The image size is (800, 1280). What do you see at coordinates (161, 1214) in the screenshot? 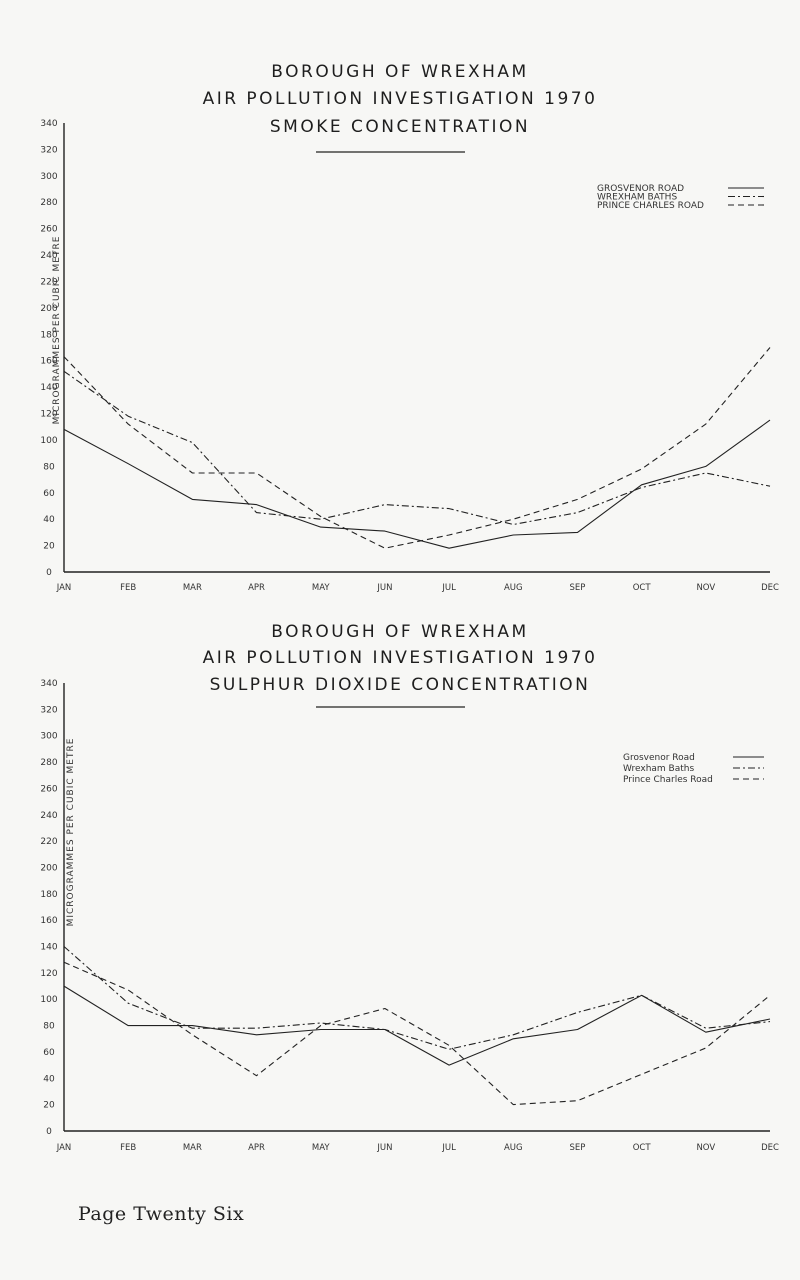
I see `page-footer: Page Twenty Six` at bounding box center [161, 1214].